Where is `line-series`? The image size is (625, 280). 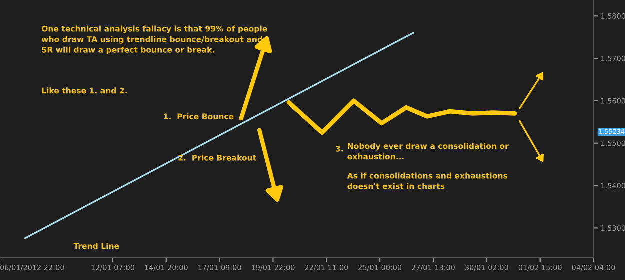
line-series is located at coordinates (402, 116).